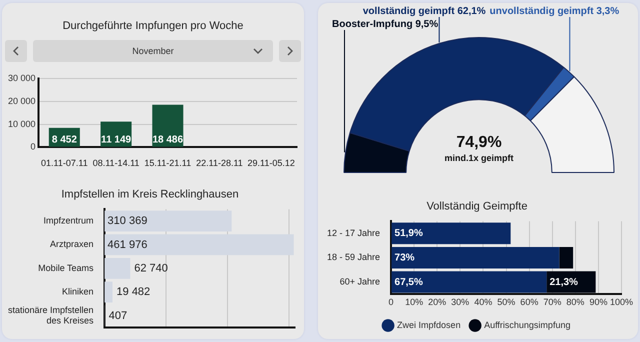 This screenshot has height=342, width=640. I want to click on data-label: 310 369, so click(128, 221).